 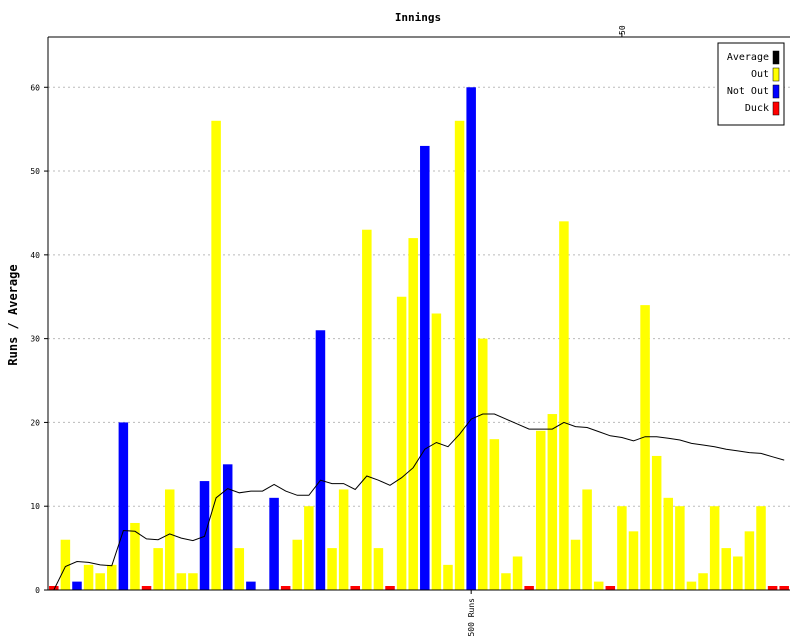 I want to click on y-tick-label: 40, so click(x=35, y=255).